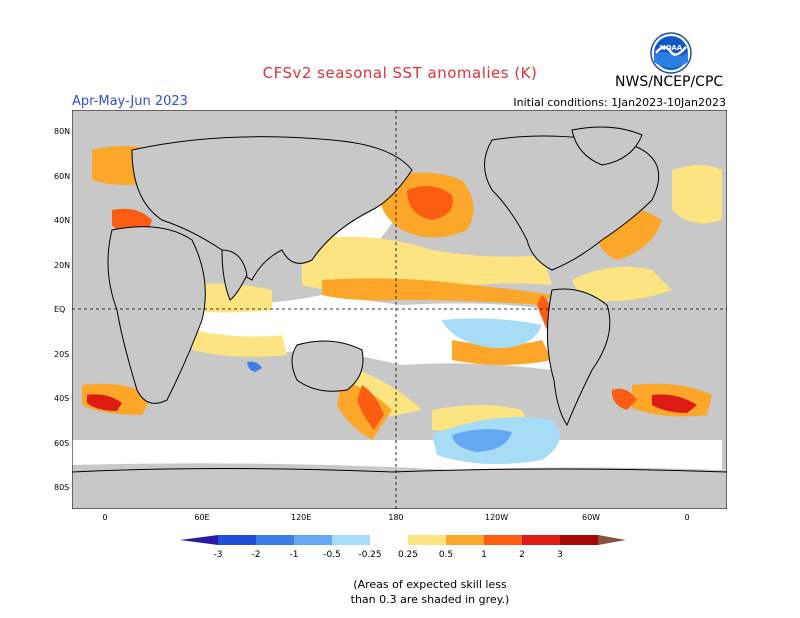 This screenshot has width=800, height=618. What do you see at coordinates (671, 53) in the screenshot?
I see `noaa-logo-icon: NOAA` at bounding box center [671, 53].